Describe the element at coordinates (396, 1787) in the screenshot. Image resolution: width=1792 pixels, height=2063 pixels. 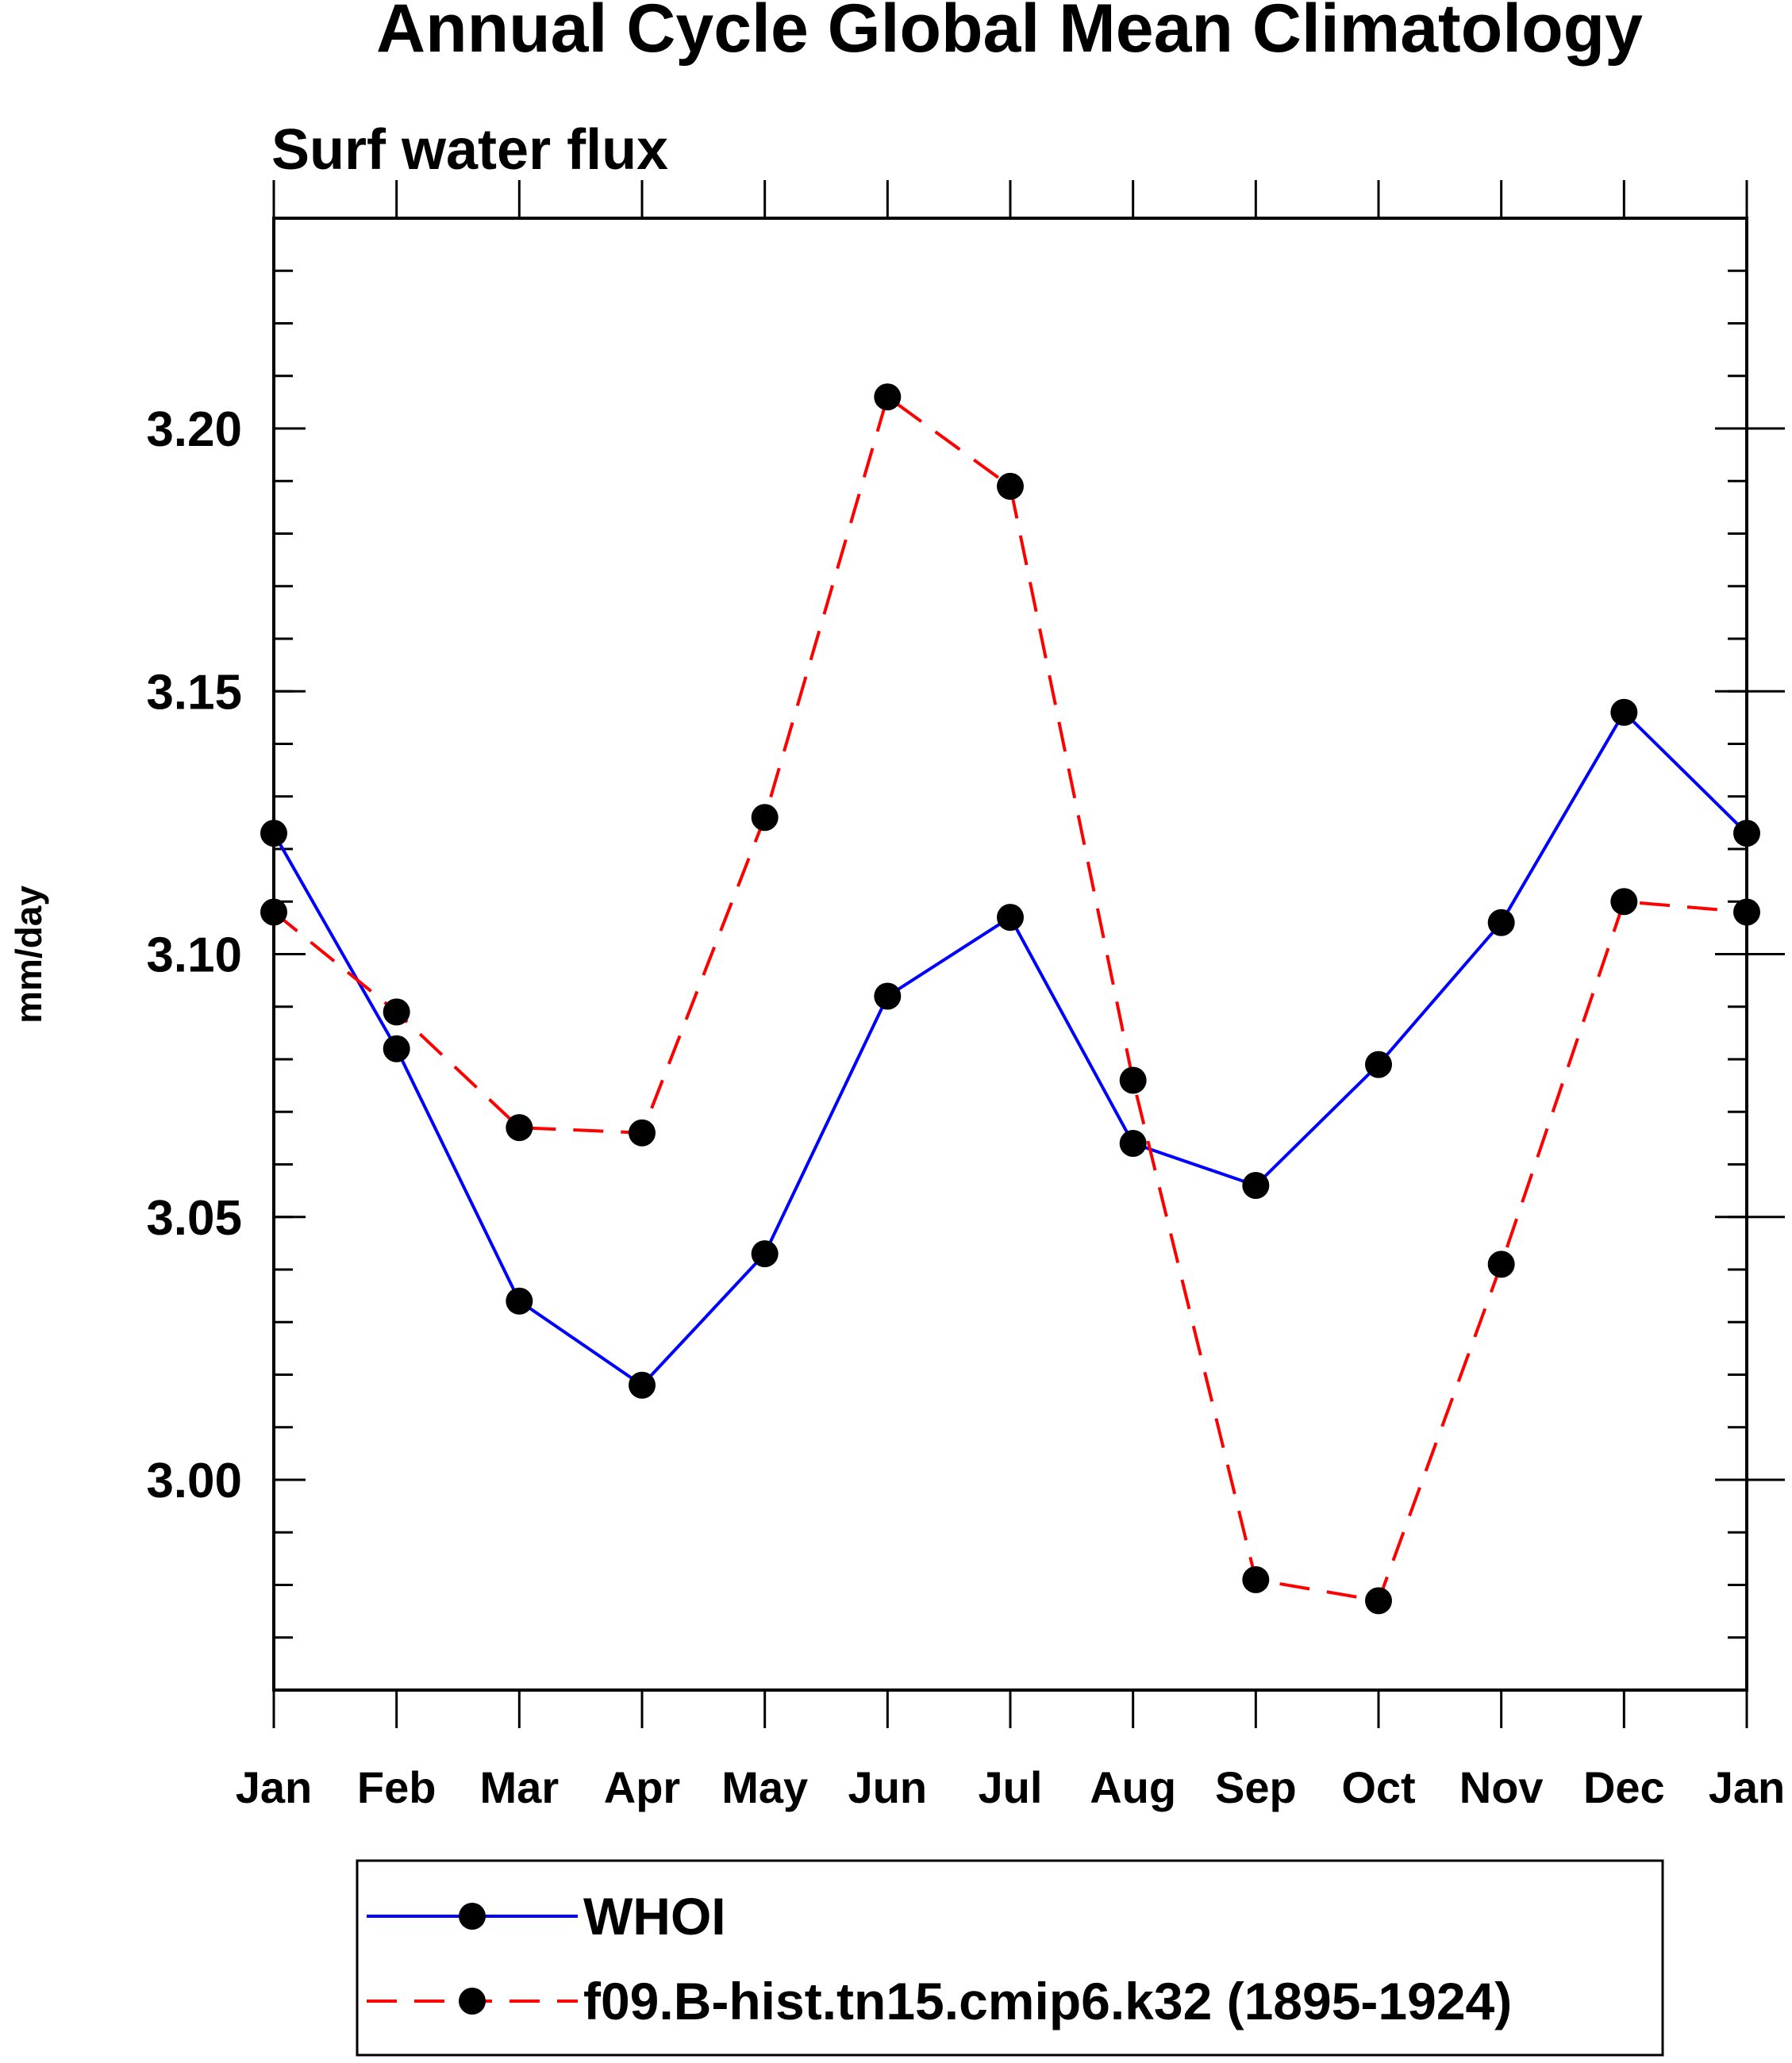
I see `x-tick-label: Feb` at that location.